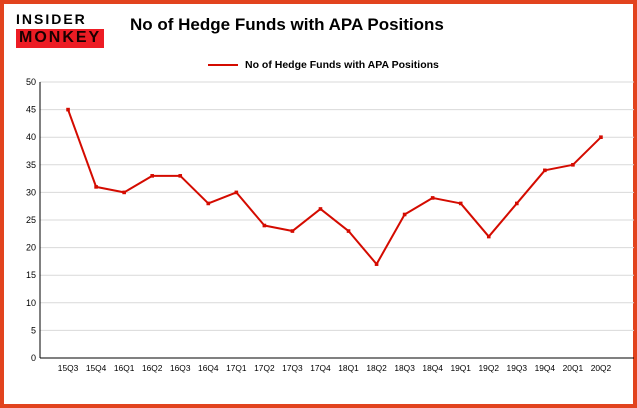  I want to click on logo-text-monkey: MONKEY, so click(60, 38).